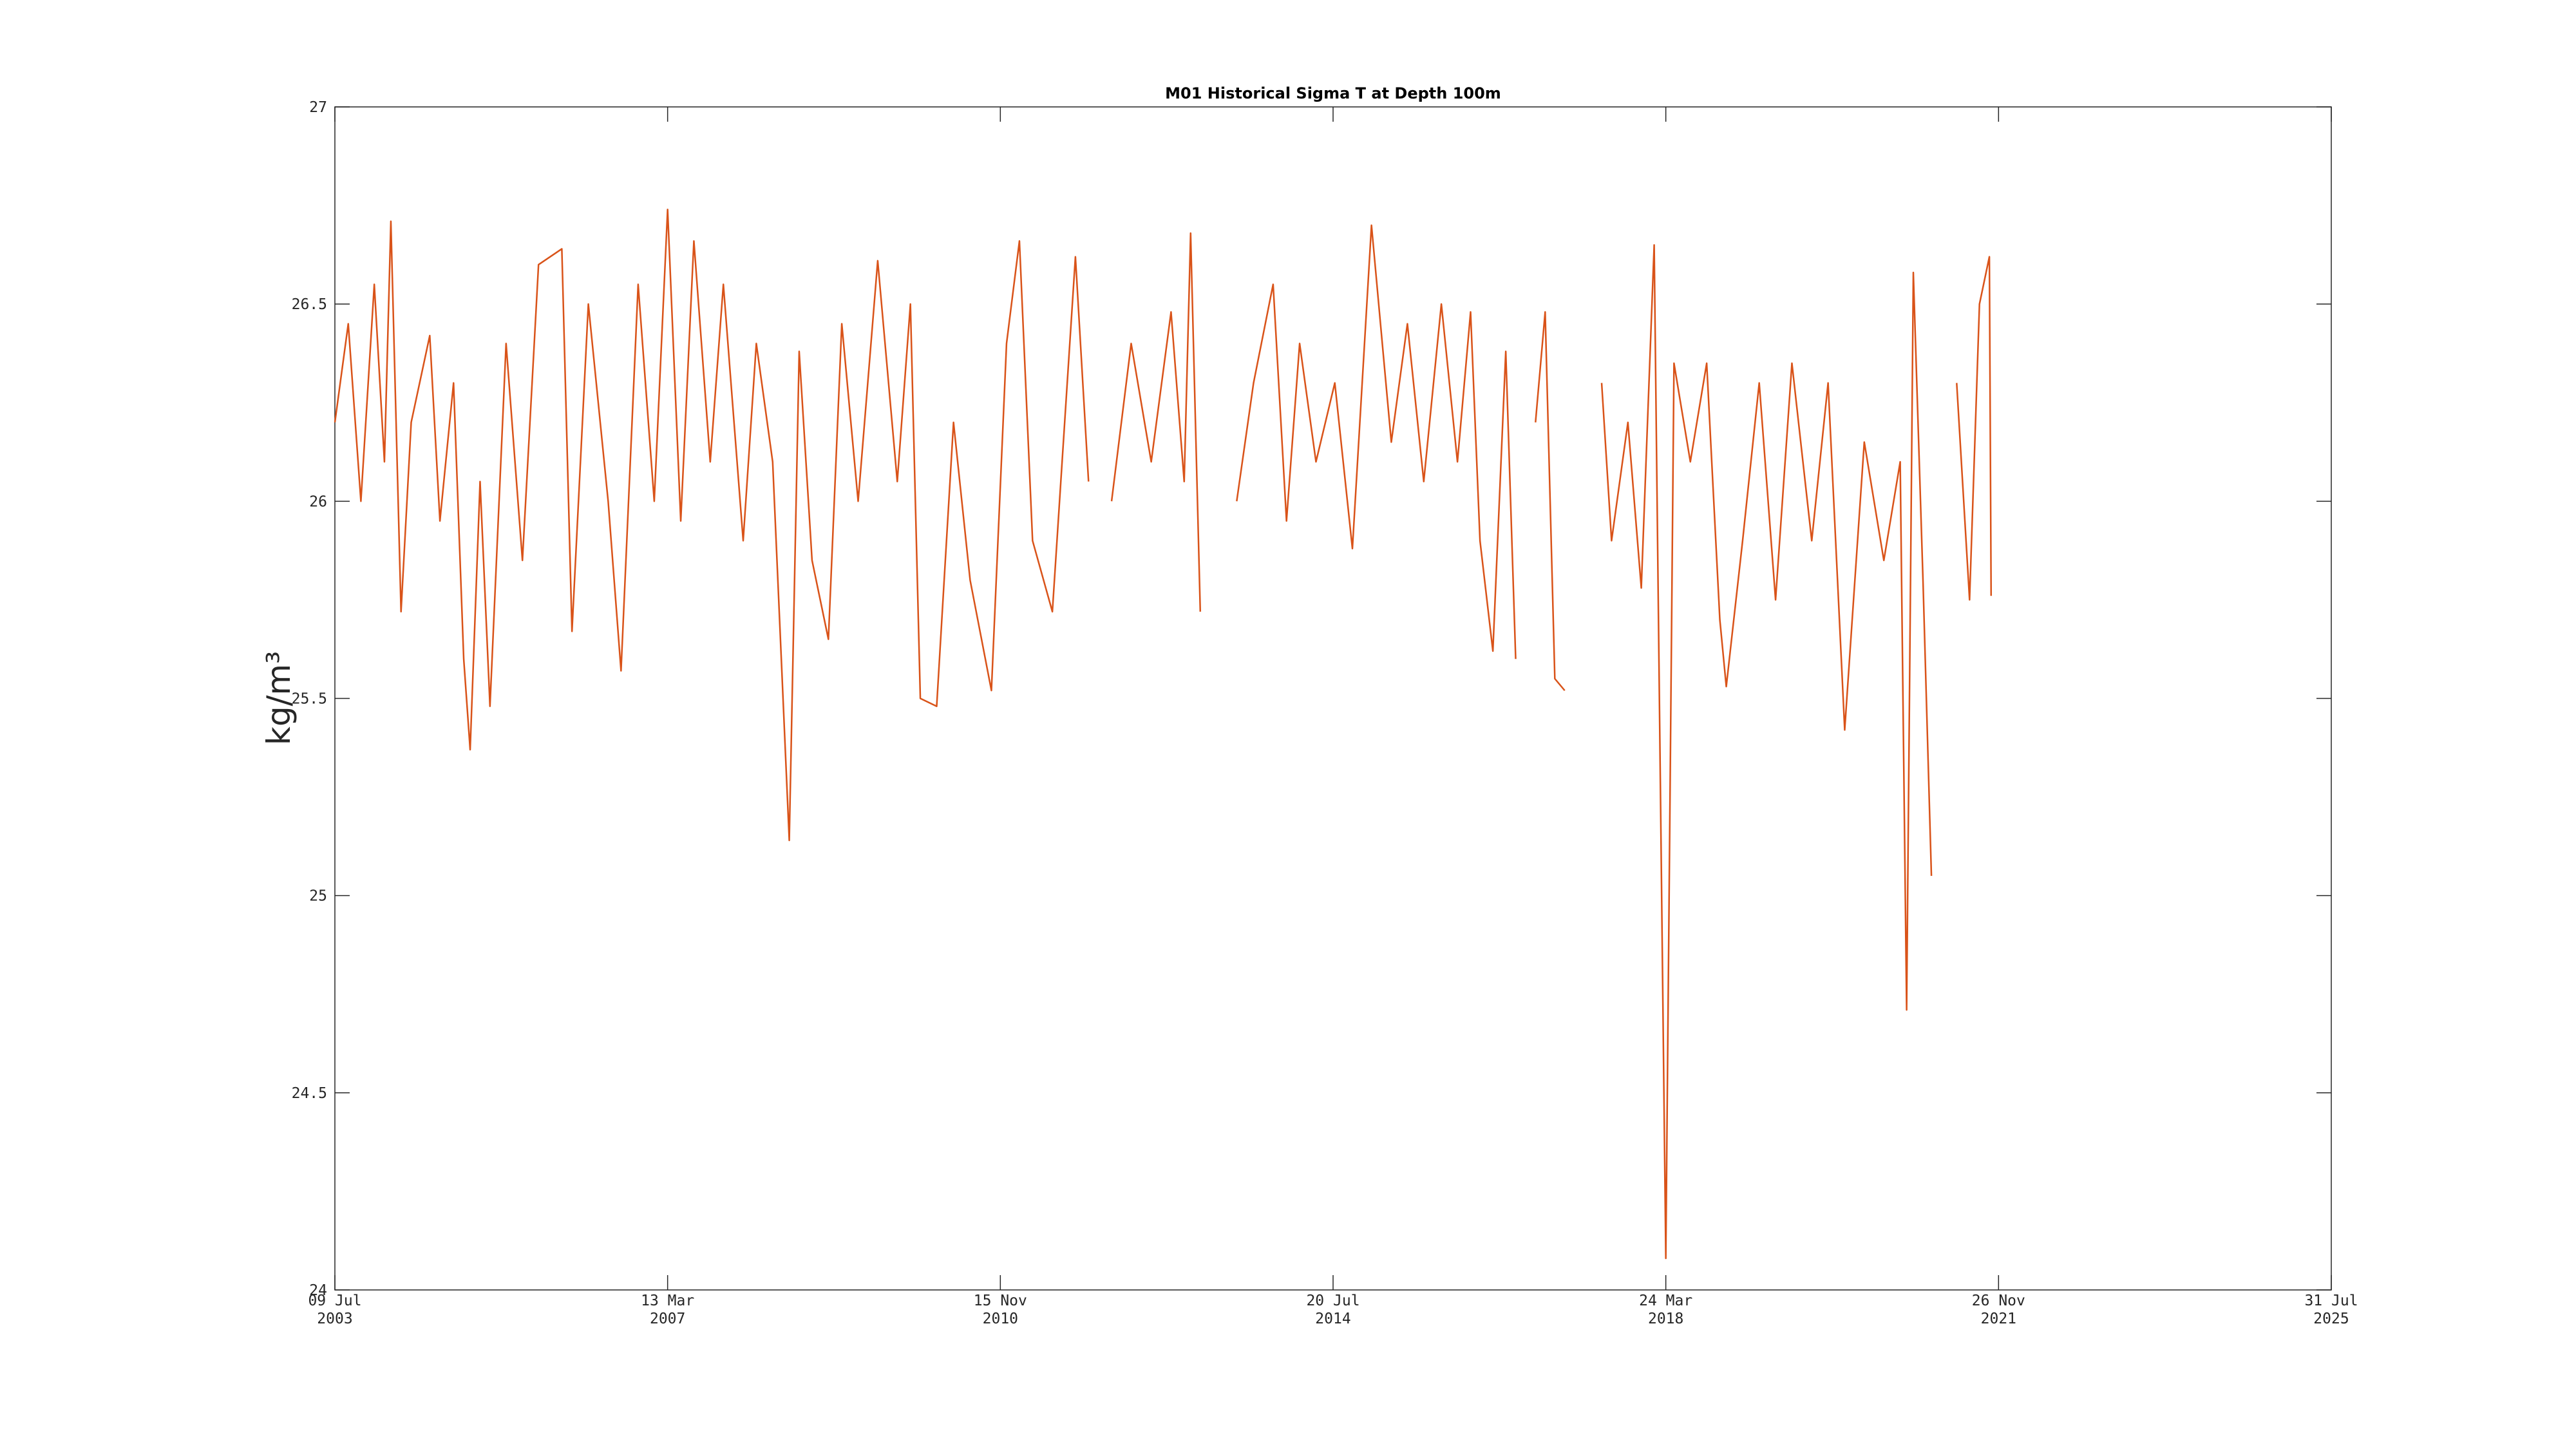  I want to click on y-tick-label: 26.5, so click(309, 304).